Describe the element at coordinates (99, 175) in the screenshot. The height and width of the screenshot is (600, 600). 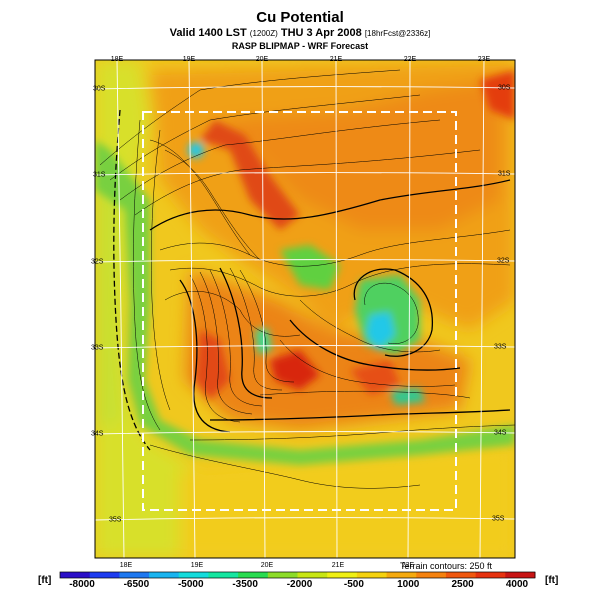
I see `lat-label-left: 31S` at that location.